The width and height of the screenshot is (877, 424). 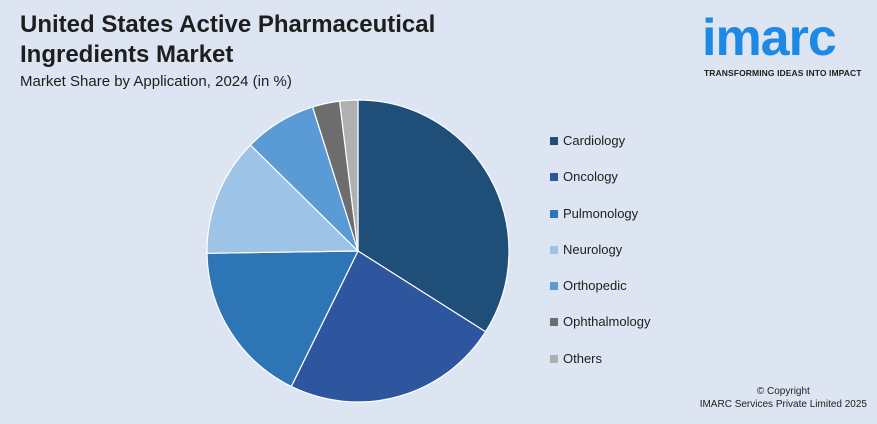 What do you see at coordinates (348, 175) in the screenshot?
I see `pie-slice-others` at bounding box center [348, 175].